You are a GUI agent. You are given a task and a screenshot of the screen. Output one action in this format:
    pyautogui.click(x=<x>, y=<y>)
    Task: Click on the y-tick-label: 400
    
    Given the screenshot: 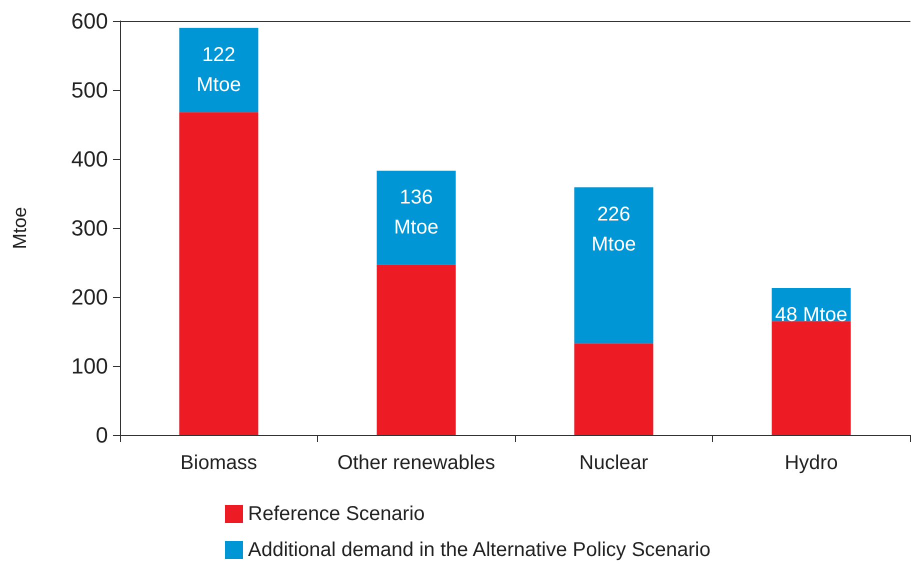 What is the action you would take?
    pyautogui.click(x=89, y=159)
    